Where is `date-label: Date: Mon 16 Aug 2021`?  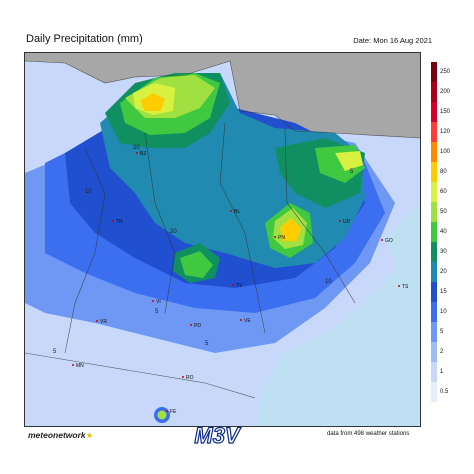 date-label: Date: Mon 16 Aug 2021 is located at coordinates (392, 40).